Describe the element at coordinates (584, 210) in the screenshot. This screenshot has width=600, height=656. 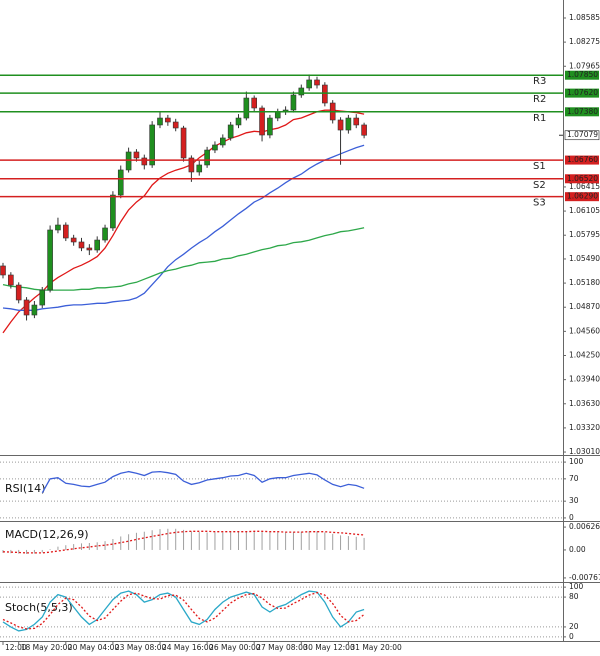
I see `y-tick-label: 1.06105` at that location.